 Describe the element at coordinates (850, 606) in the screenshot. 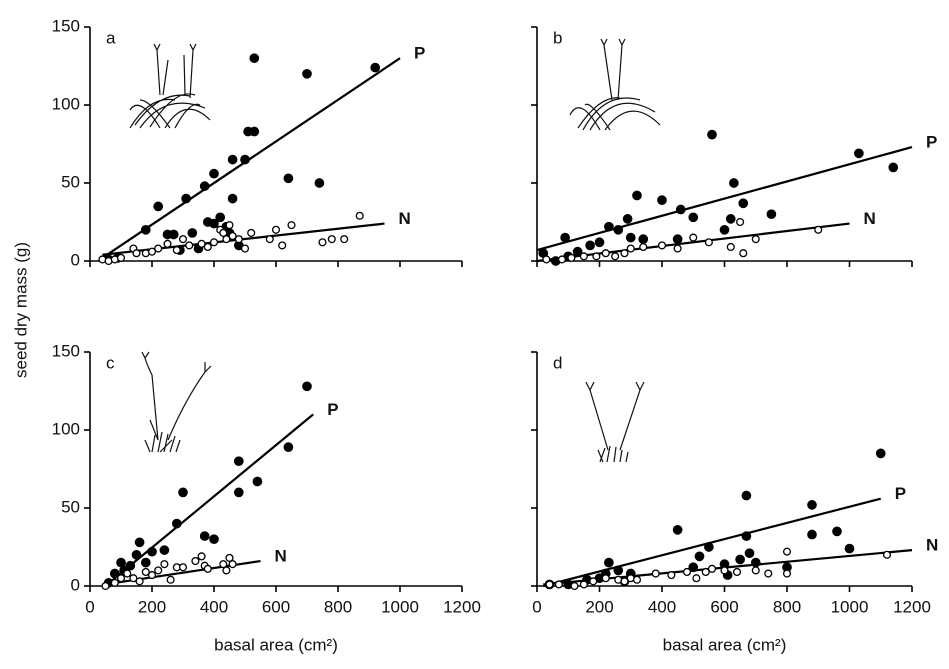

I see `x-tick-label: 1000` at that location.